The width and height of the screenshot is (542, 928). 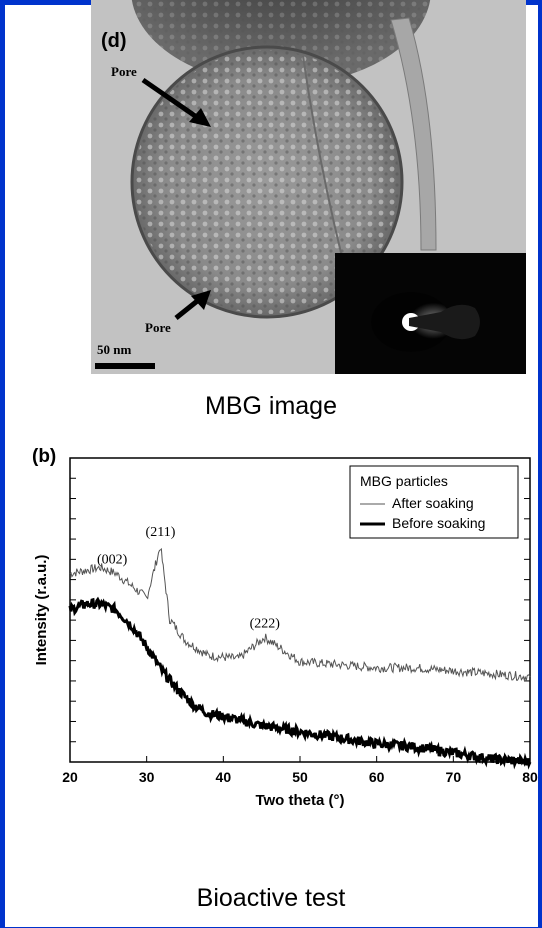 What do you see at coordinates (224, 777) in the screenshot?
I see `x-tick-label: 40` at bounding box center [224, 777].